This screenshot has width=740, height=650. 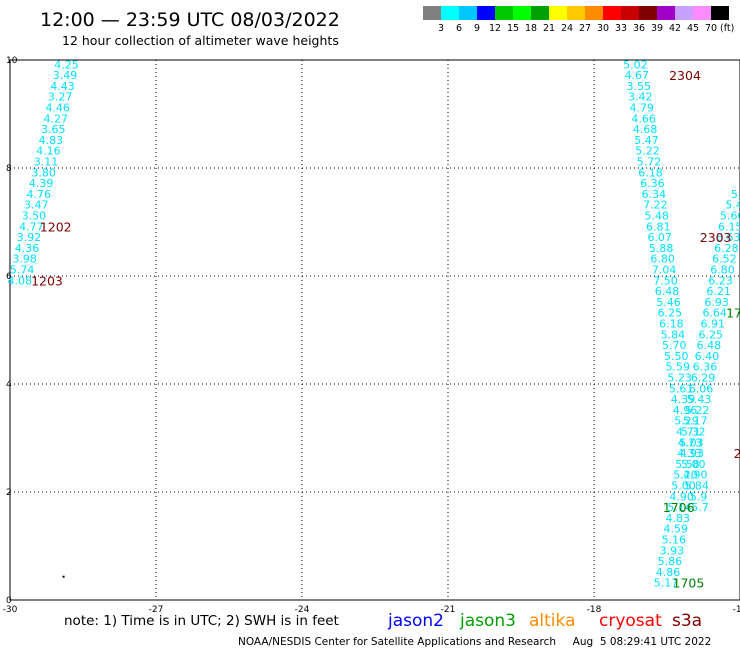 What do you see at coordinates (190, 20) in the screenshot?
I see `chart-title: 12:00 — 23:59 UTC 08/03/2022` at bounding box center [190, 20].